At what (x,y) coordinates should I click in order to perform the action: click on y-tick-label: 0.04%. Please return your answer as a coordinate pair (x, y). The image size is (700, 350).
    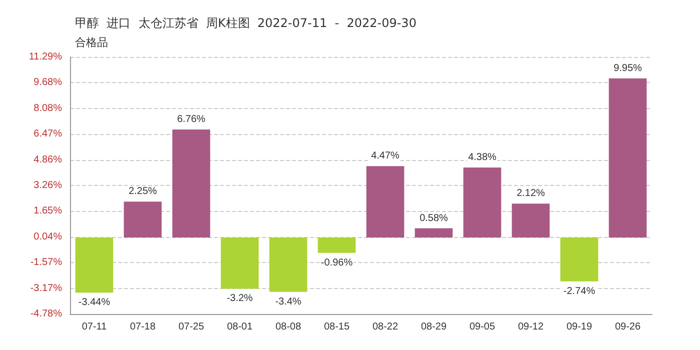
    Looking at the image, I should click on (48, 236).